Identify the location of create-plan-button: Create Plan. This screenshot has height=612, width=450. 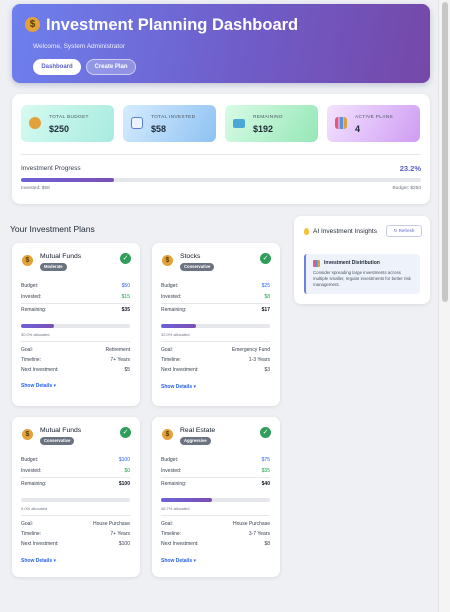
(111, 67).